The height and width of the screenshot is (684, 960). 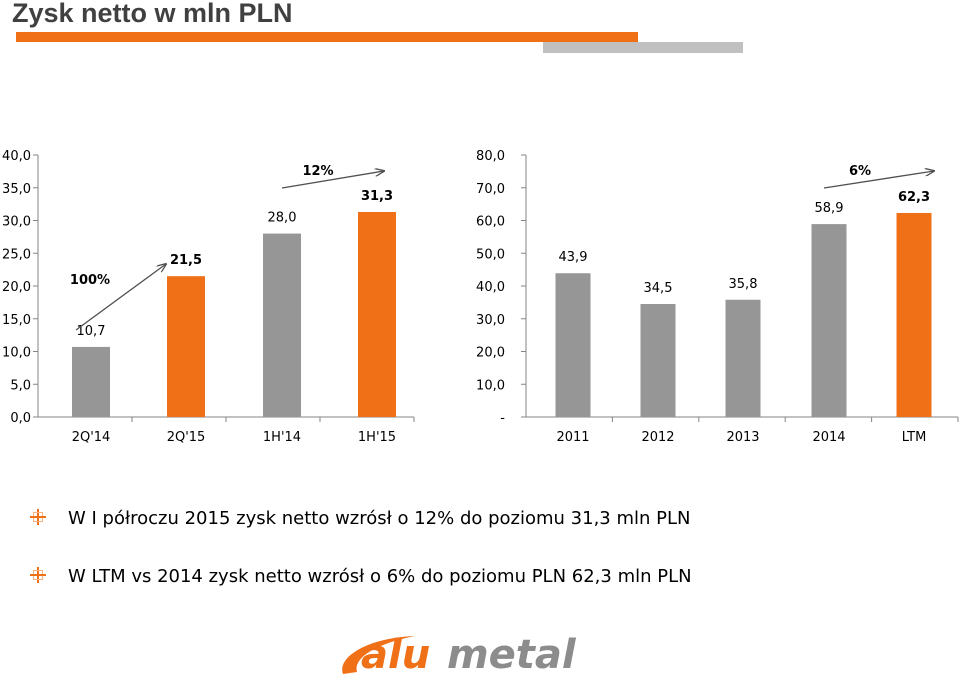 I want to click on y-tick-label: 5,0, so click(x=20, y=385).